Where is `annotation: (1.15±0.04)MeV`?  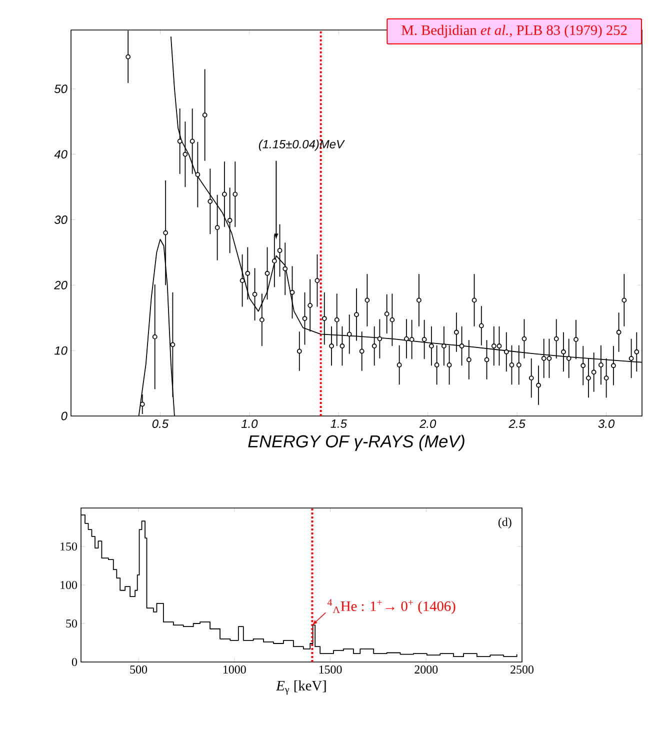 annotation: (1.15±0.04)MeV is located at coordinates (301, 145).